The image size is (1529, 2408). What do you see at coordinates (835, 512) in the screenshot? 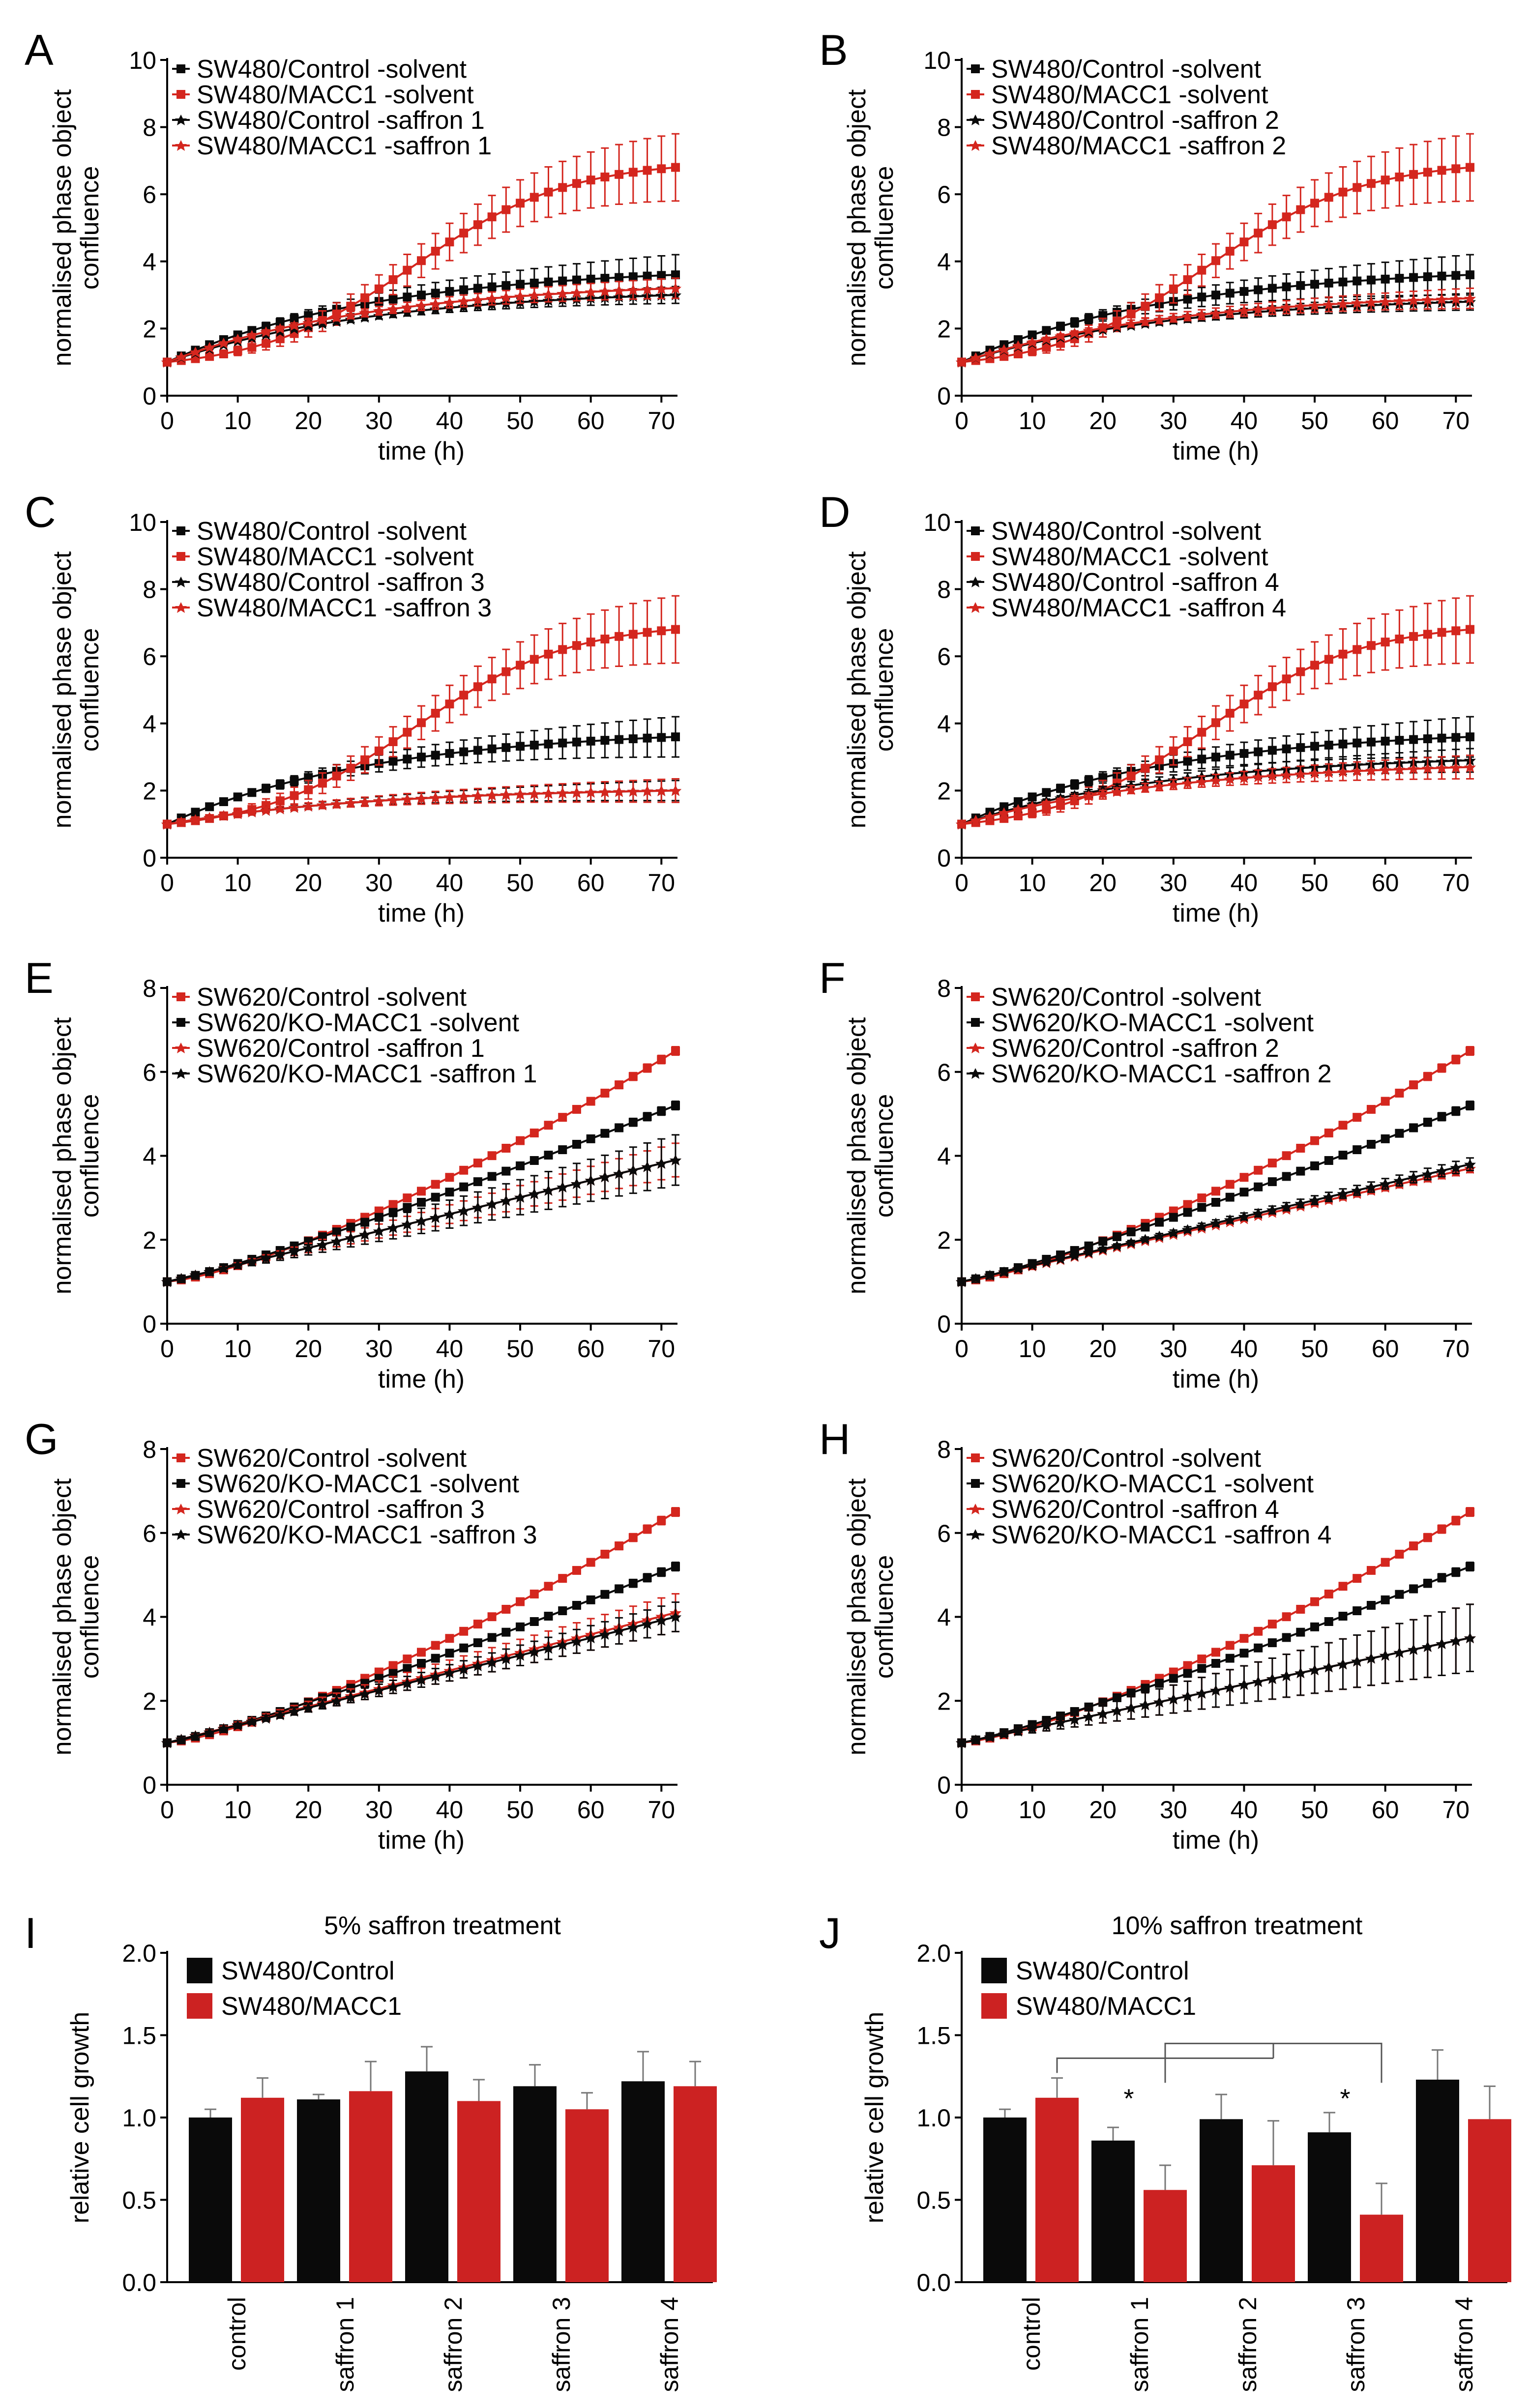
I see `panel-letter: D` at bounding box center [835, 512].